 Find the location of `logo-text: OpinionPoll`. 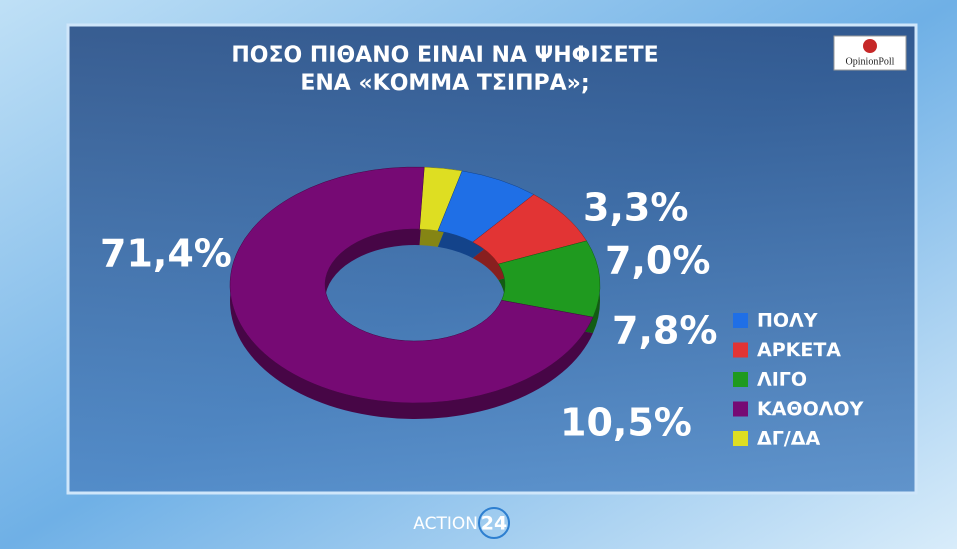

logo-text: OpinionPoll is located at coordinates (870, 61).